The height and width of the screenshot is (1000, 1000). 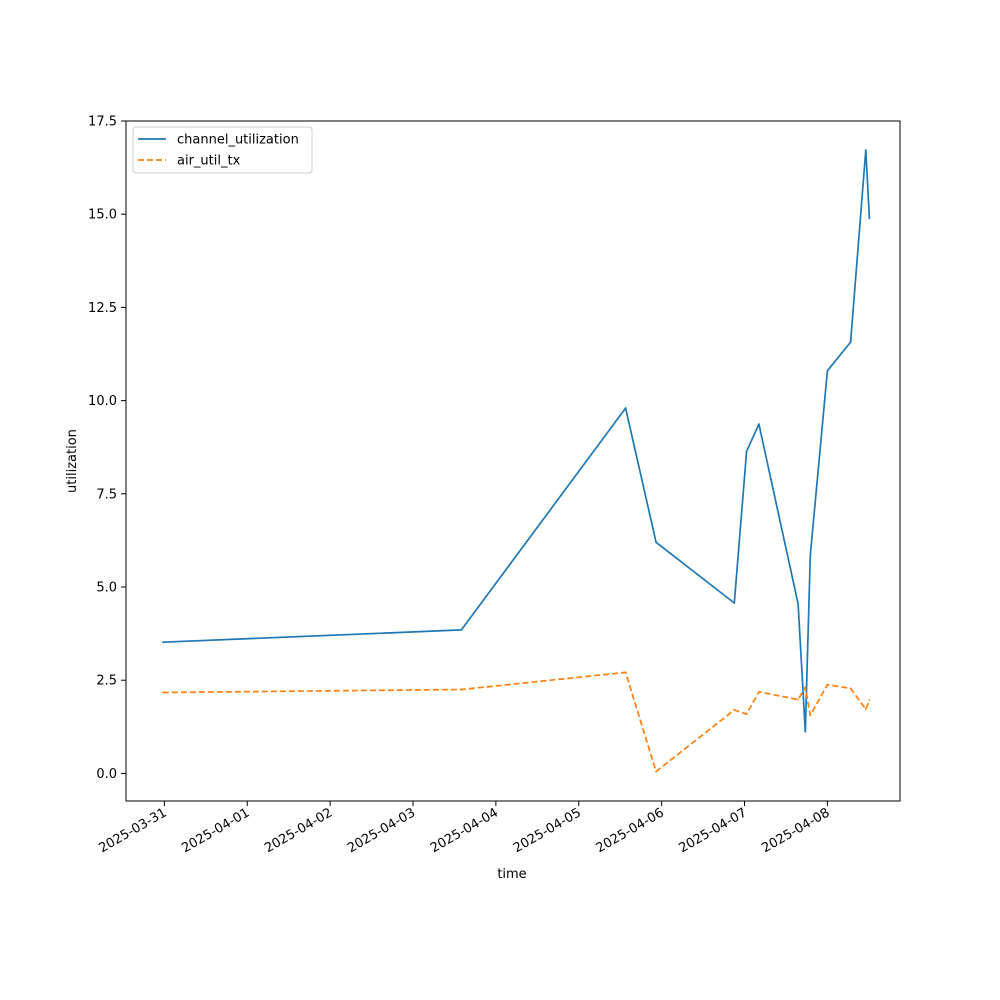 What do you see at coordinates (106, 774) in the screenshot?
I see `y-tick-label: 0.0` at bounding box center [106, 774].